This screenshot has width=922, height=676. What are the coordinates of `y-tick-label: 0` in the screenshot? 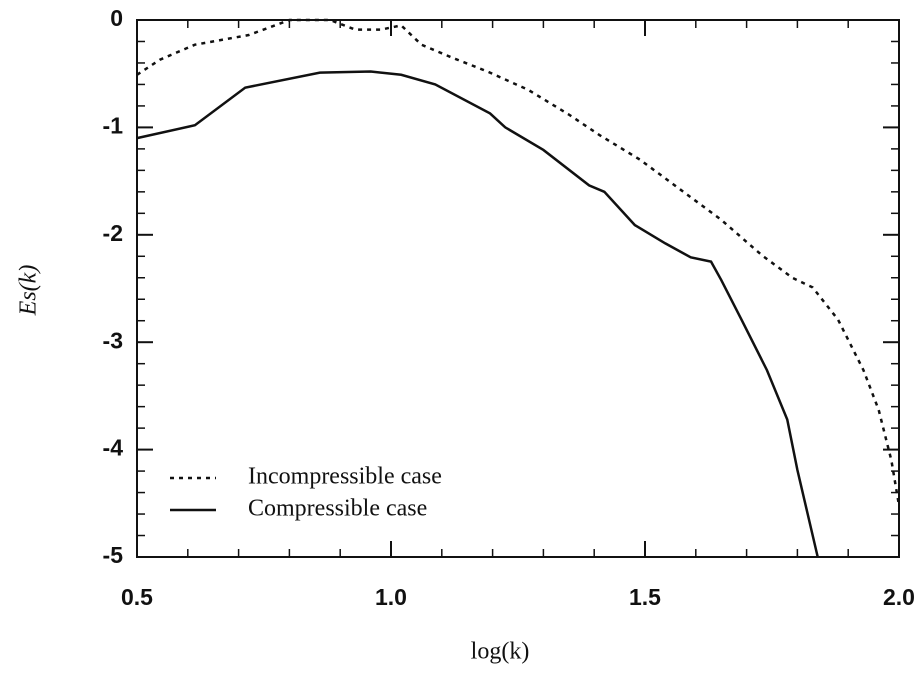 It's located at (116, 18).